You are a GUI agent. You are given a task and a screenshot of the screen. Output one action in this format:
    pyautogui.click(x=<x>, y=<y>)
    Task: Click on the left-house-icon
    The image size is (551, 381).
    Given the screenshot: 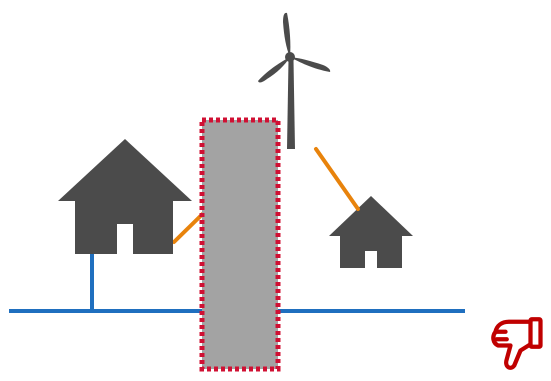 What is the action you would take?
    pyautogui.click(x=125, y=196)
    